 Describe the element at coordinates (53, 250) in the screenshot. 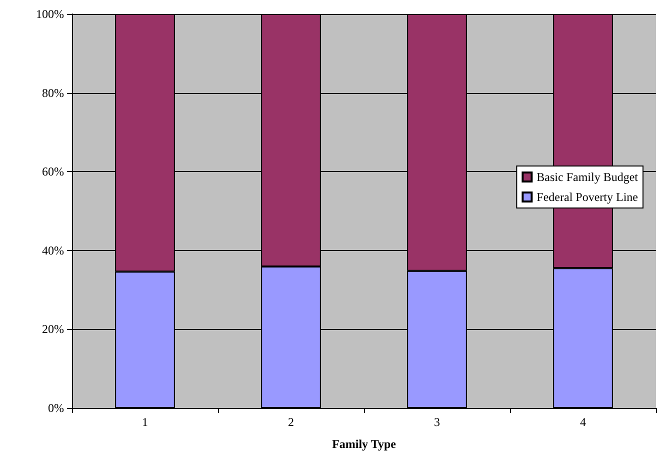

I see `y-tick-label: 40%` at that location.